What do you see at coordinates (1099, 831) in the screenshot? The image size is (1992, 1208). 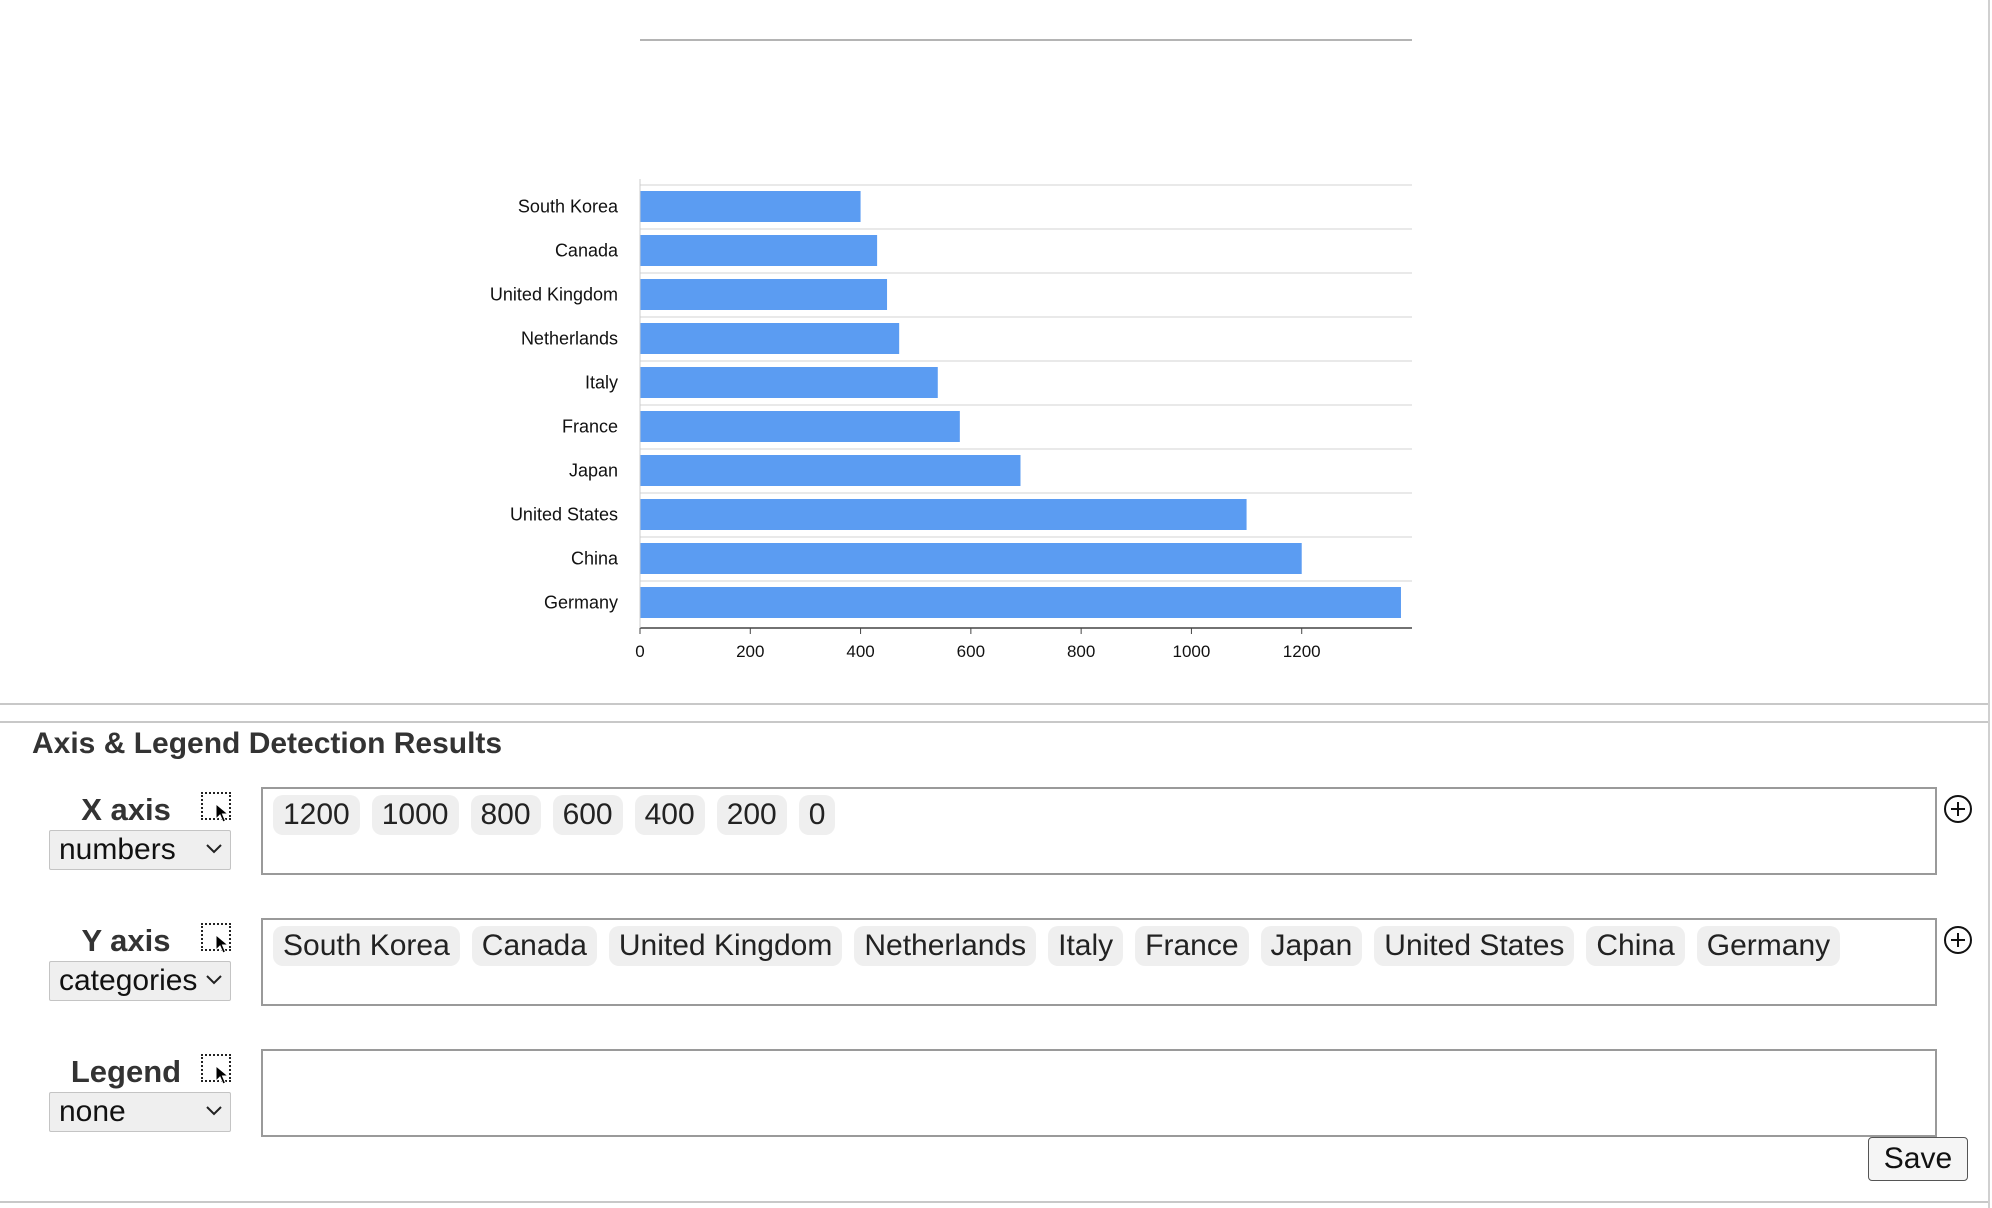 I see `x-axis-tags-box: 1200 1000 800 600 400 200 0` at bounding box center [1099, 831].